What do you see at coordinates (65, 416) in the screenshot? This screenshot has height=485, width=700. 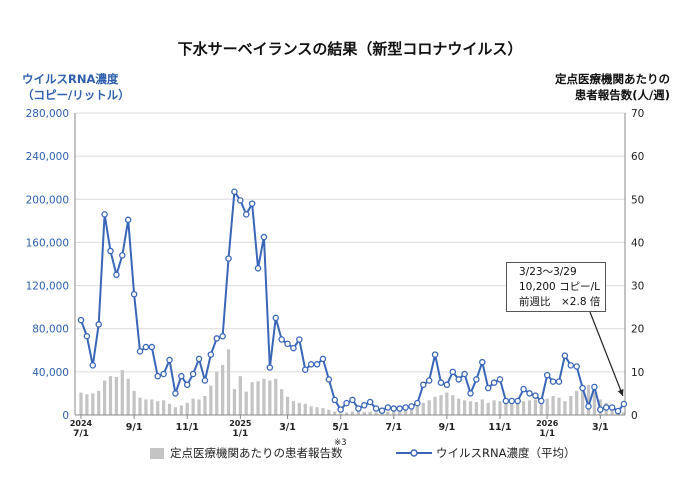 I see `left-tick-label: 0` at bounding box center [65, 416].